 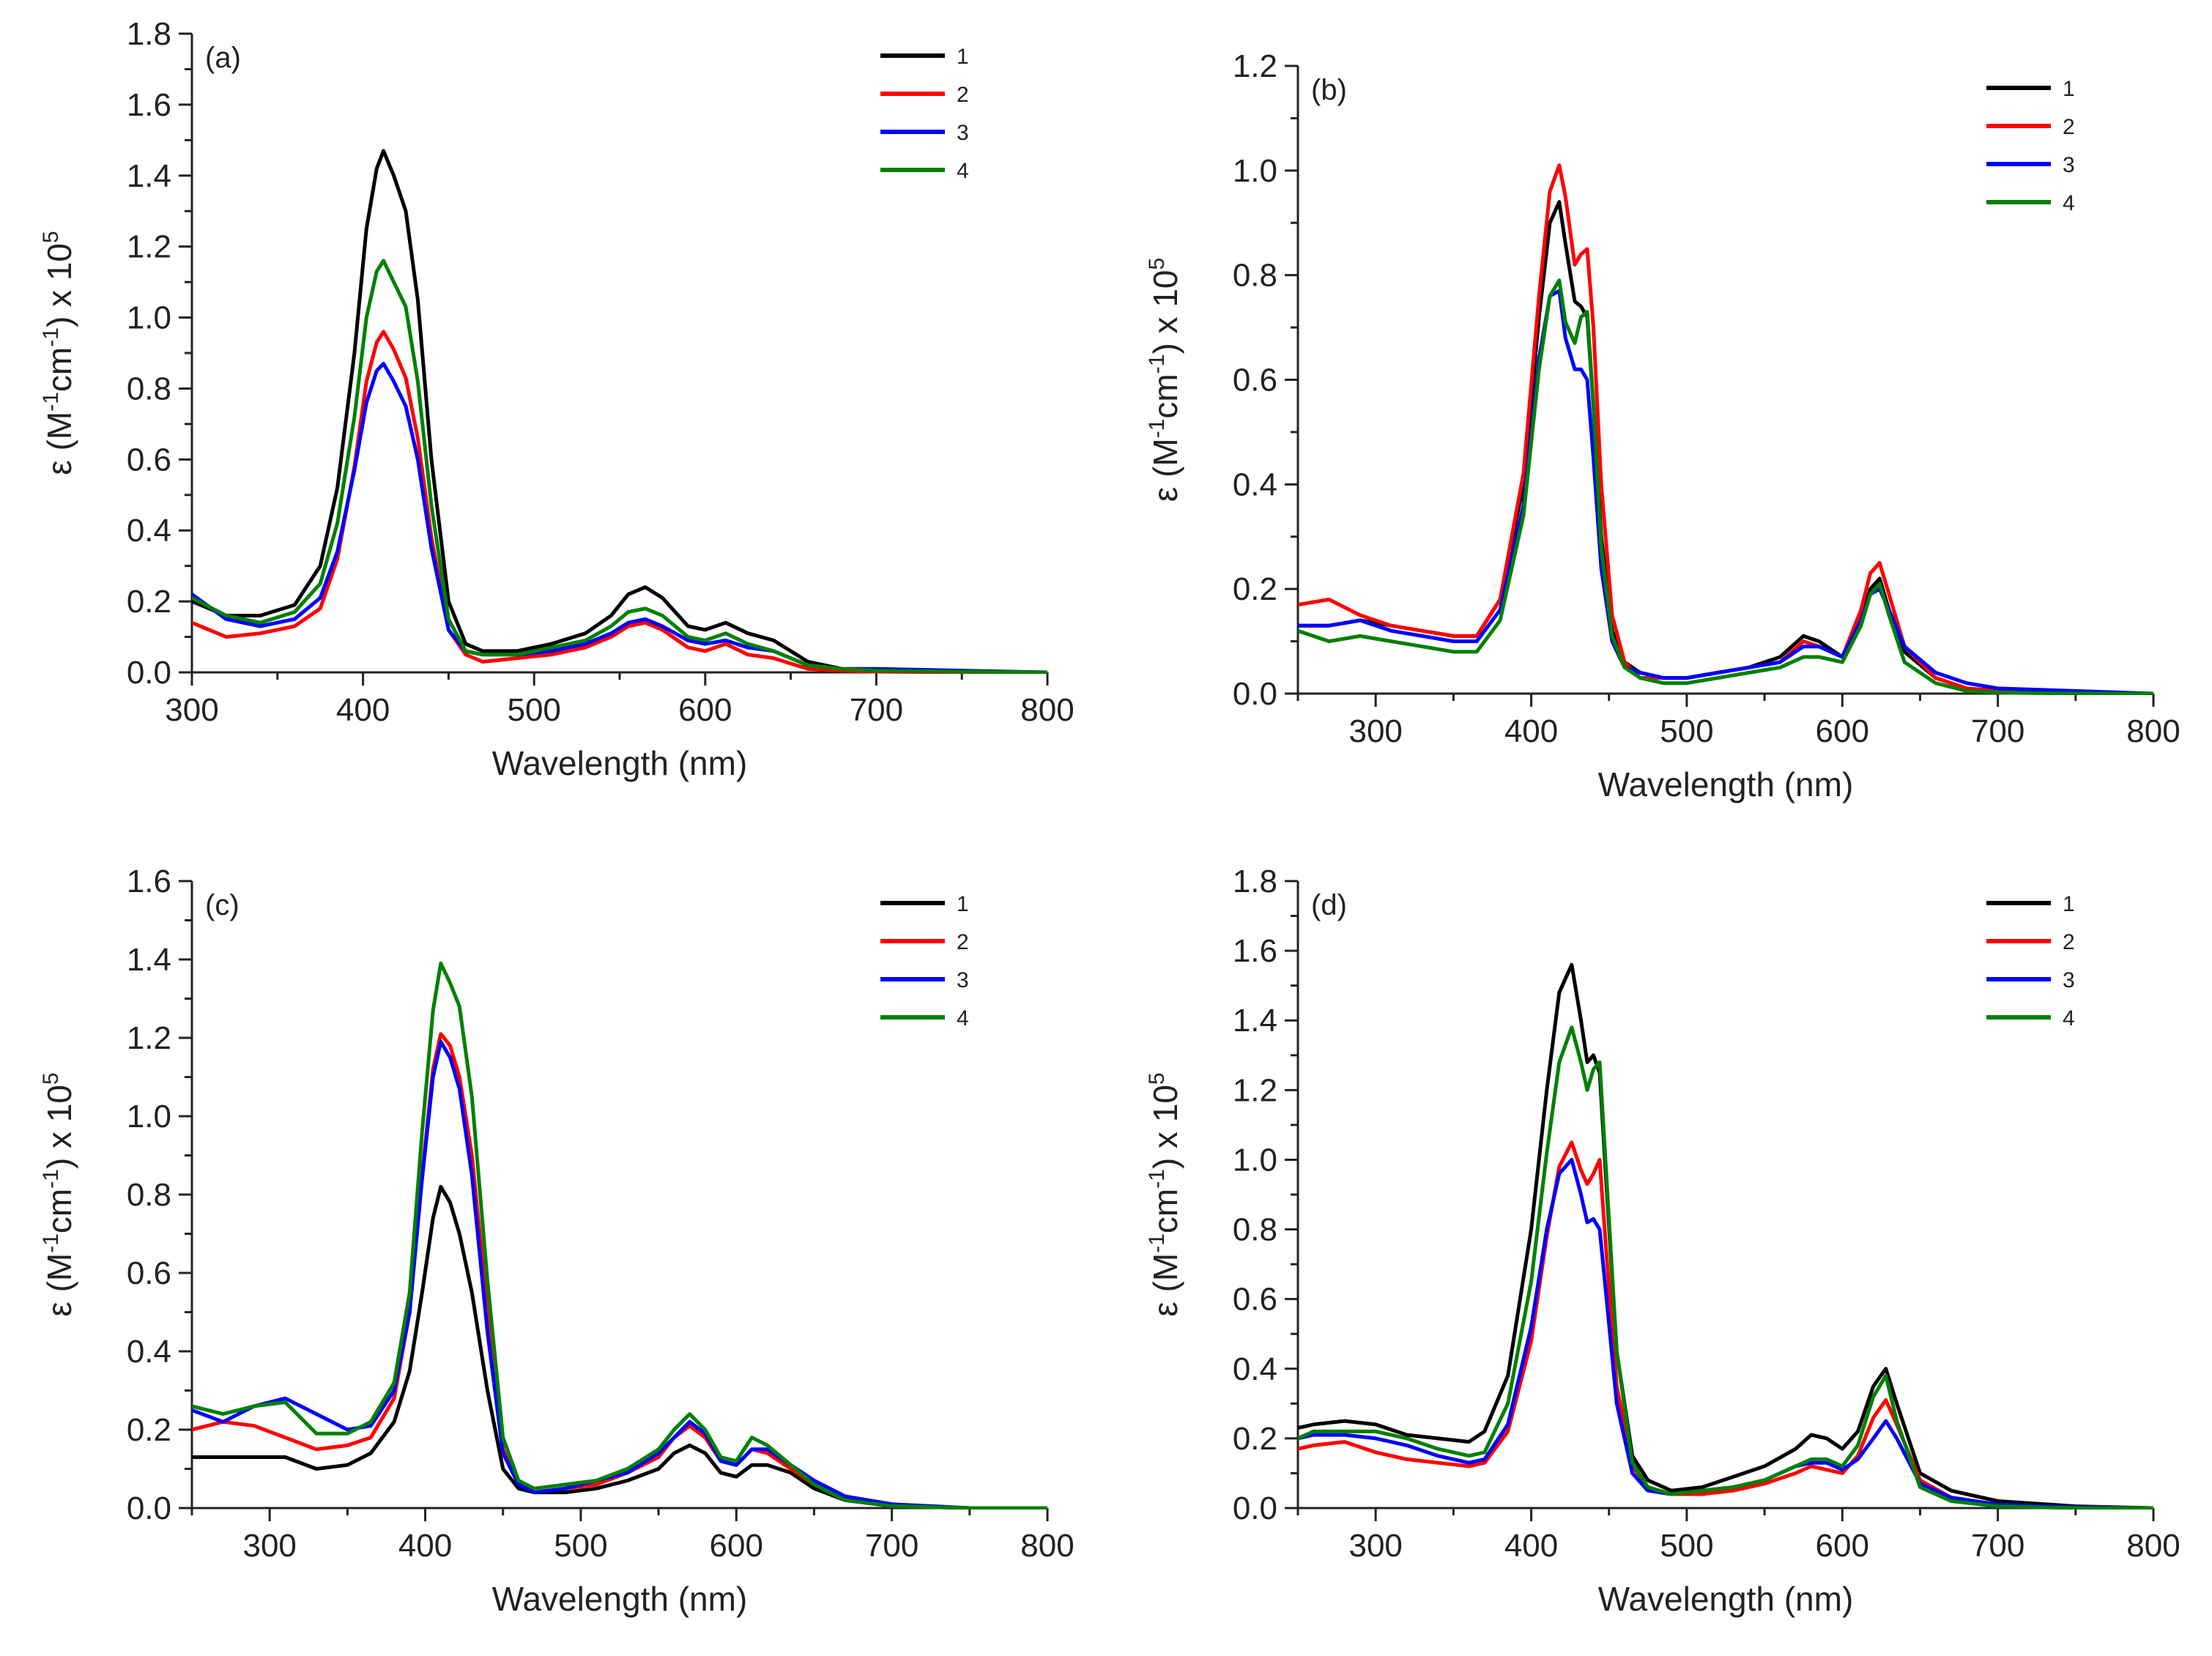 I want to click on panel-label: (b), so click(x=1329, y=90).